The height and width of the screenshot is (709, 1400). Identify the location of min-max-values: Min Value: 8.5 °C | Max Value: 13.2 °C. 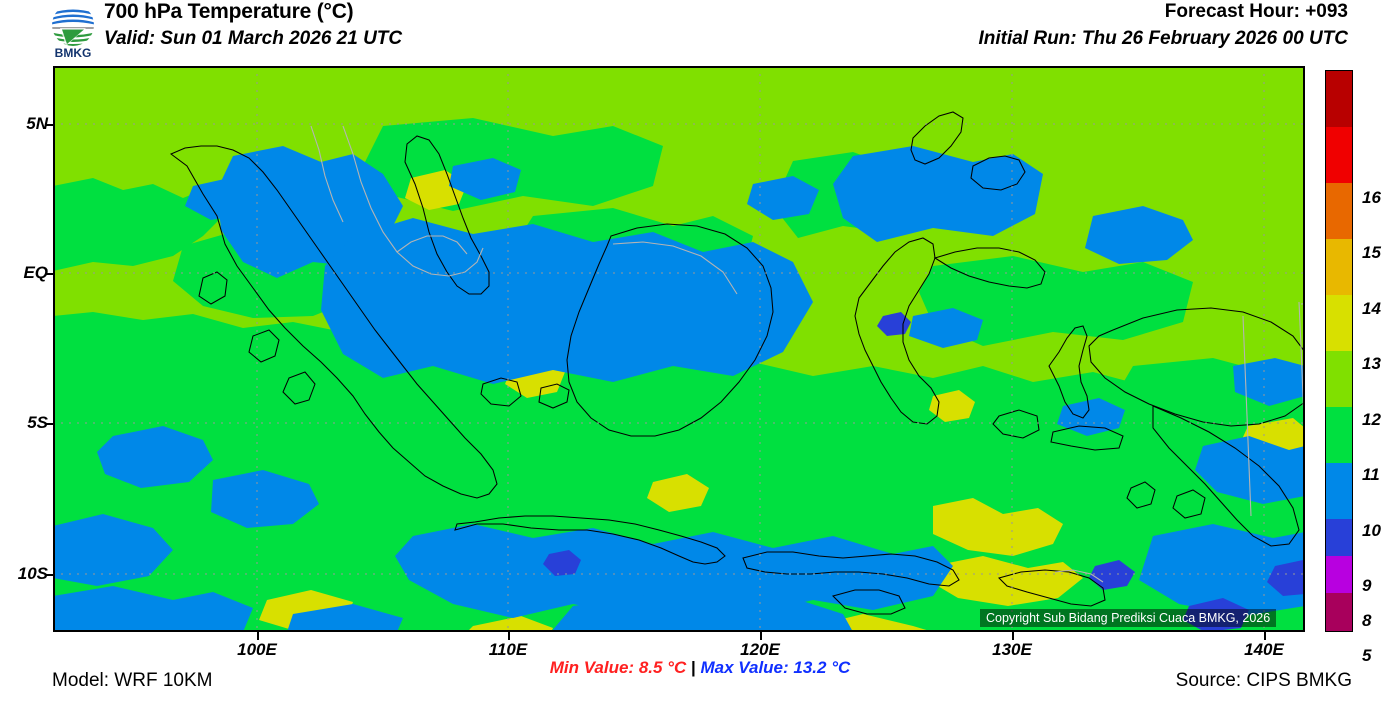
(700, 668).